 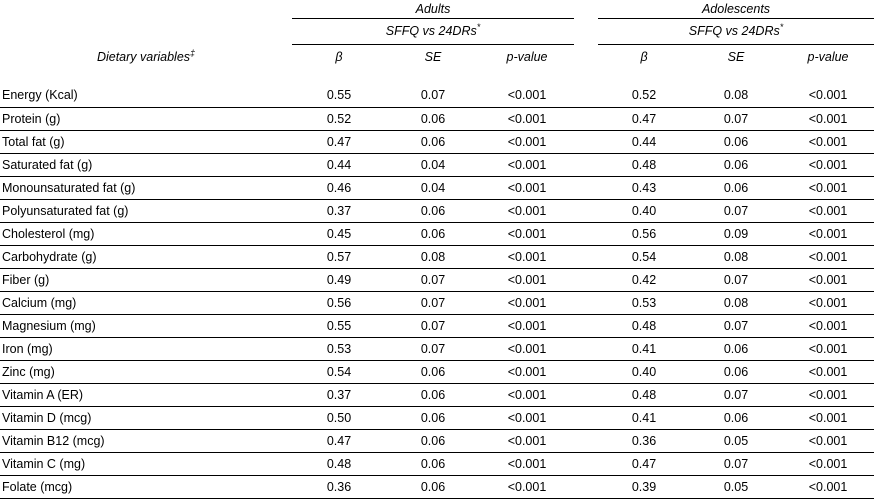 I want to click on cell-adolescents-beta: 0.54, so click(x=644, y=257).